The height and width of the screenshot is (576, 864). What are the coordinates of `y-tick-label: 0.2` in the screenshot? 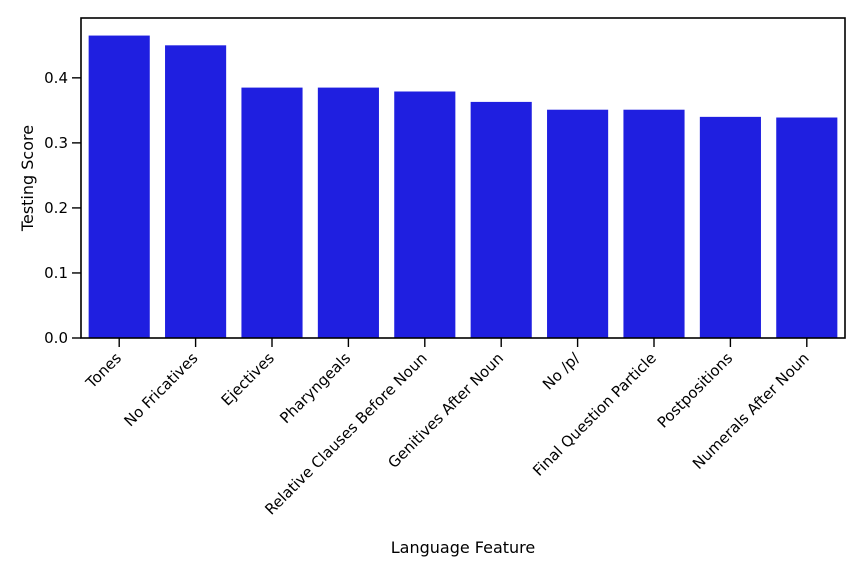 It's located at (56, 208).